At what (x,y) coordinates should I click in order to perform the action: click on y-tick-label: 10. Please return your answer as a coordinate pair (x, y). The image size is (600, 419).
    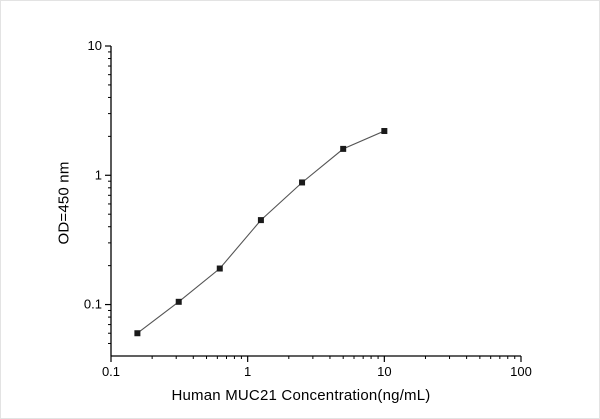
    Looking at the image, I should click on (95, 45).